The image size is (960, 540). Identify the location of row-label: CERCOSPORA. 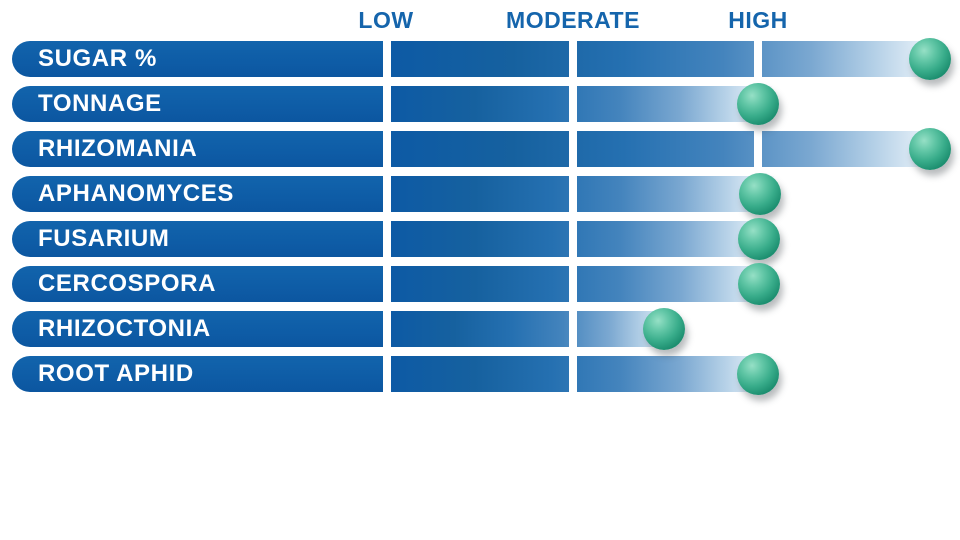
(127, 283).